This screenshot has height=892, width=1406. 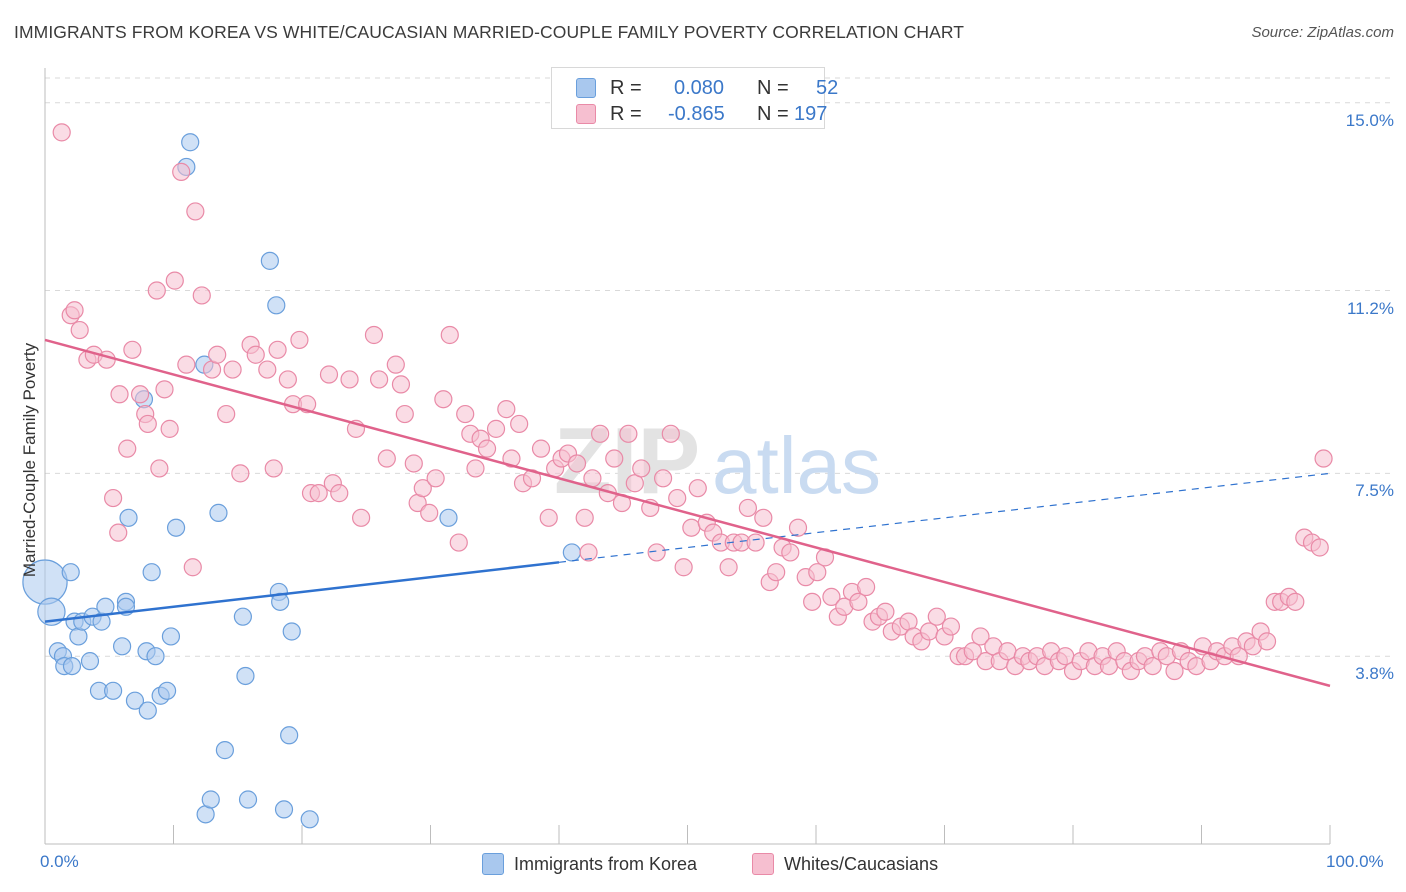 What do you see at coordinates (694, 98) in the screenshot?
I see `correlation-legend: R = 0.080 N = 52 R = -0.865 N = 197` at bounding box center [694, 98].